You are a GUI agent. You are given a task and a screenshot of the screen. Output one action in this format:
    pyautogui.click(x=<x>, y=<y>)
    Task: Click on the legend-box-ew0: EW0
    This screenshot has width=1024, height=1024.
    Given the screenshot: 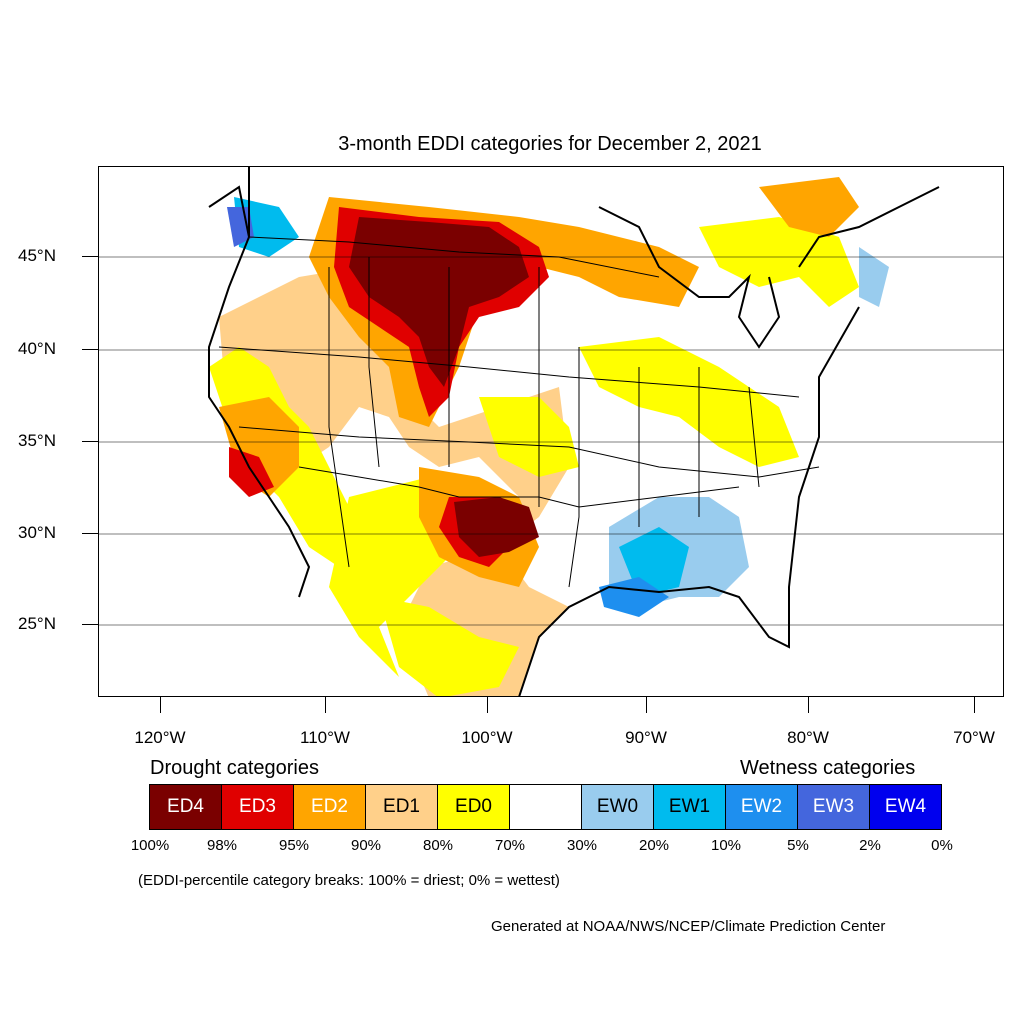 What is the action you would take?
    pyautogui.click(x=617, y=807)
    